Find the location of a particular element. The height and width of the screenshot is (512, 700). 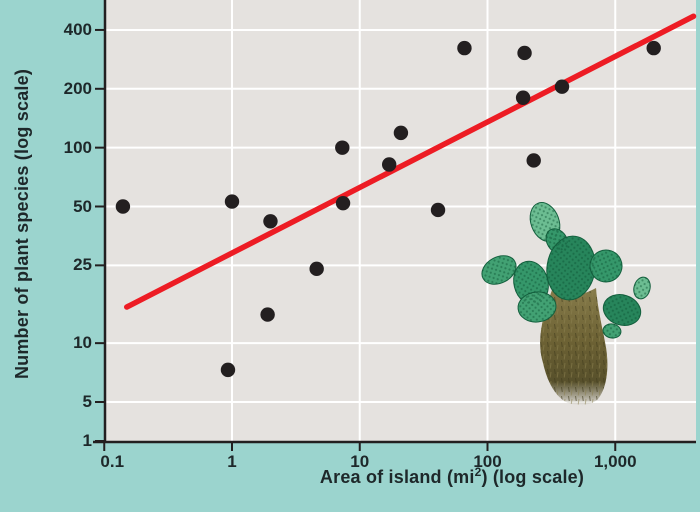

y-tick-label-10: 10 is located at coordinates (82, 343).